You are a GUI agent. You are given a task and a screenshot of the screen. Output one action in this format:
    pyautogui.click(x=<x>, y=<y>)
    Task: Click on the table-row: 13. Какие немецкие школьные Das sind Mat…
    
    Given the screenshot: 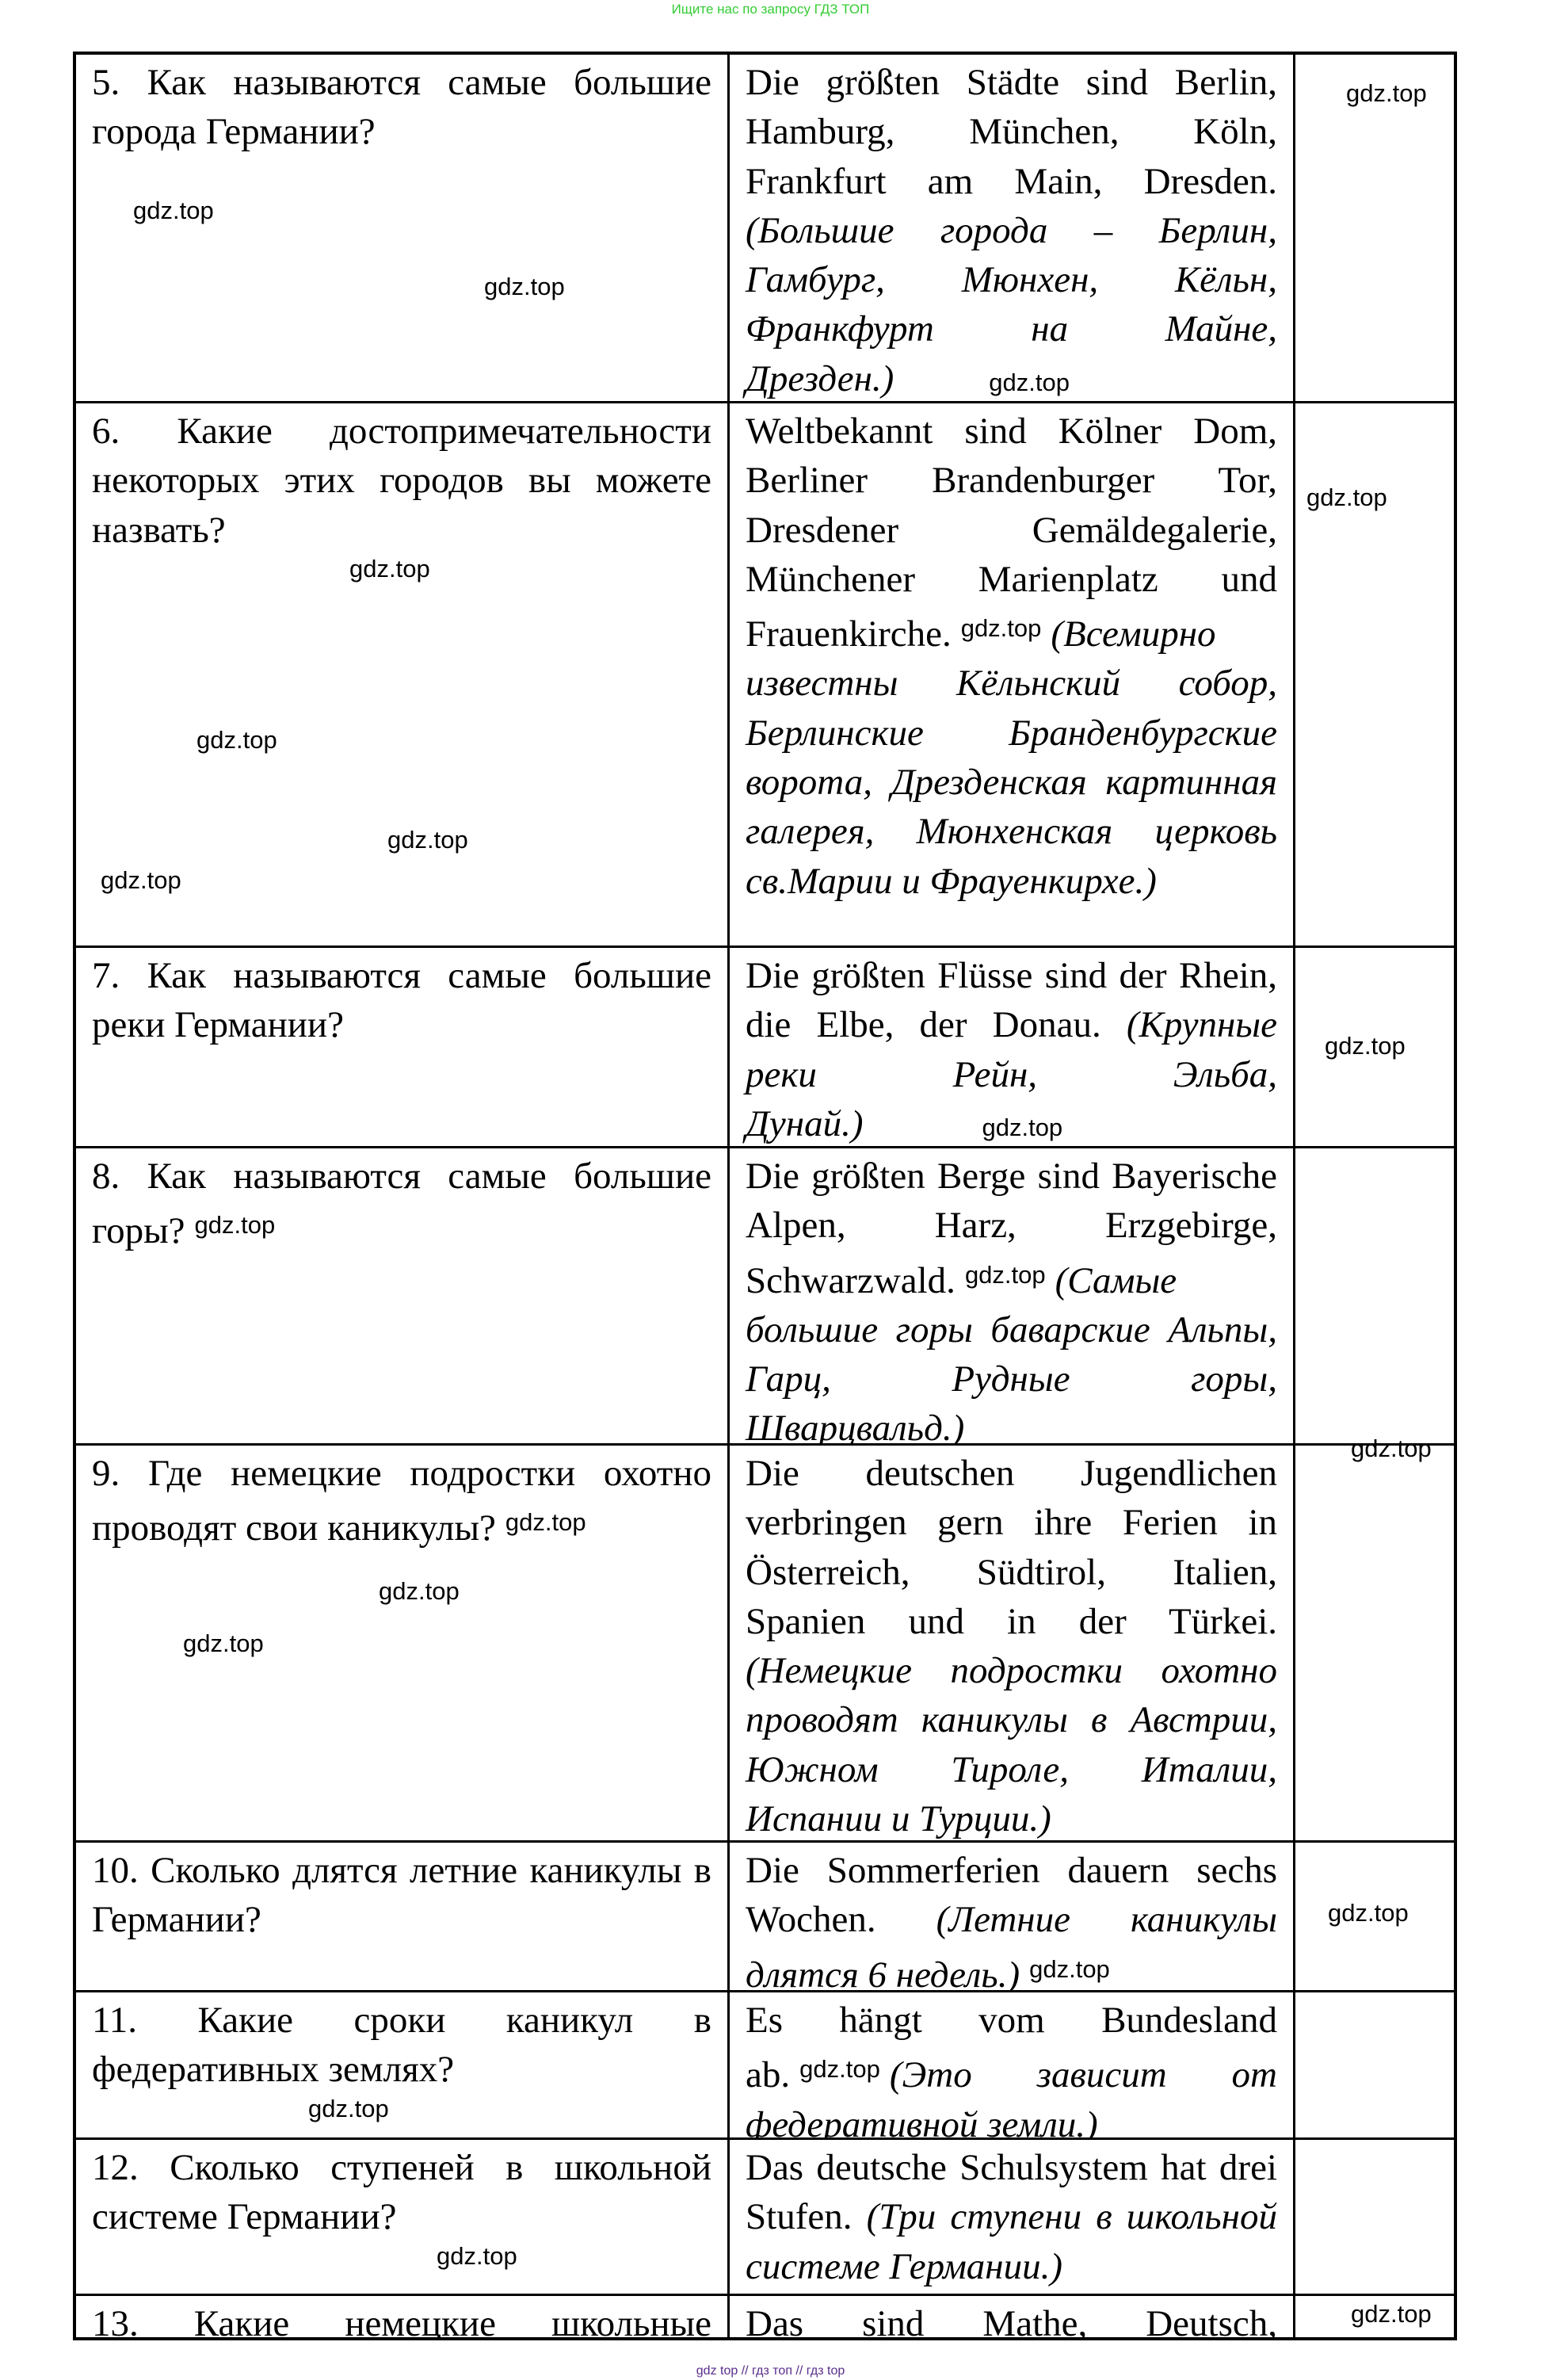 What is the action you would take?
    pyautogui.click(x=765, y=2318)
    